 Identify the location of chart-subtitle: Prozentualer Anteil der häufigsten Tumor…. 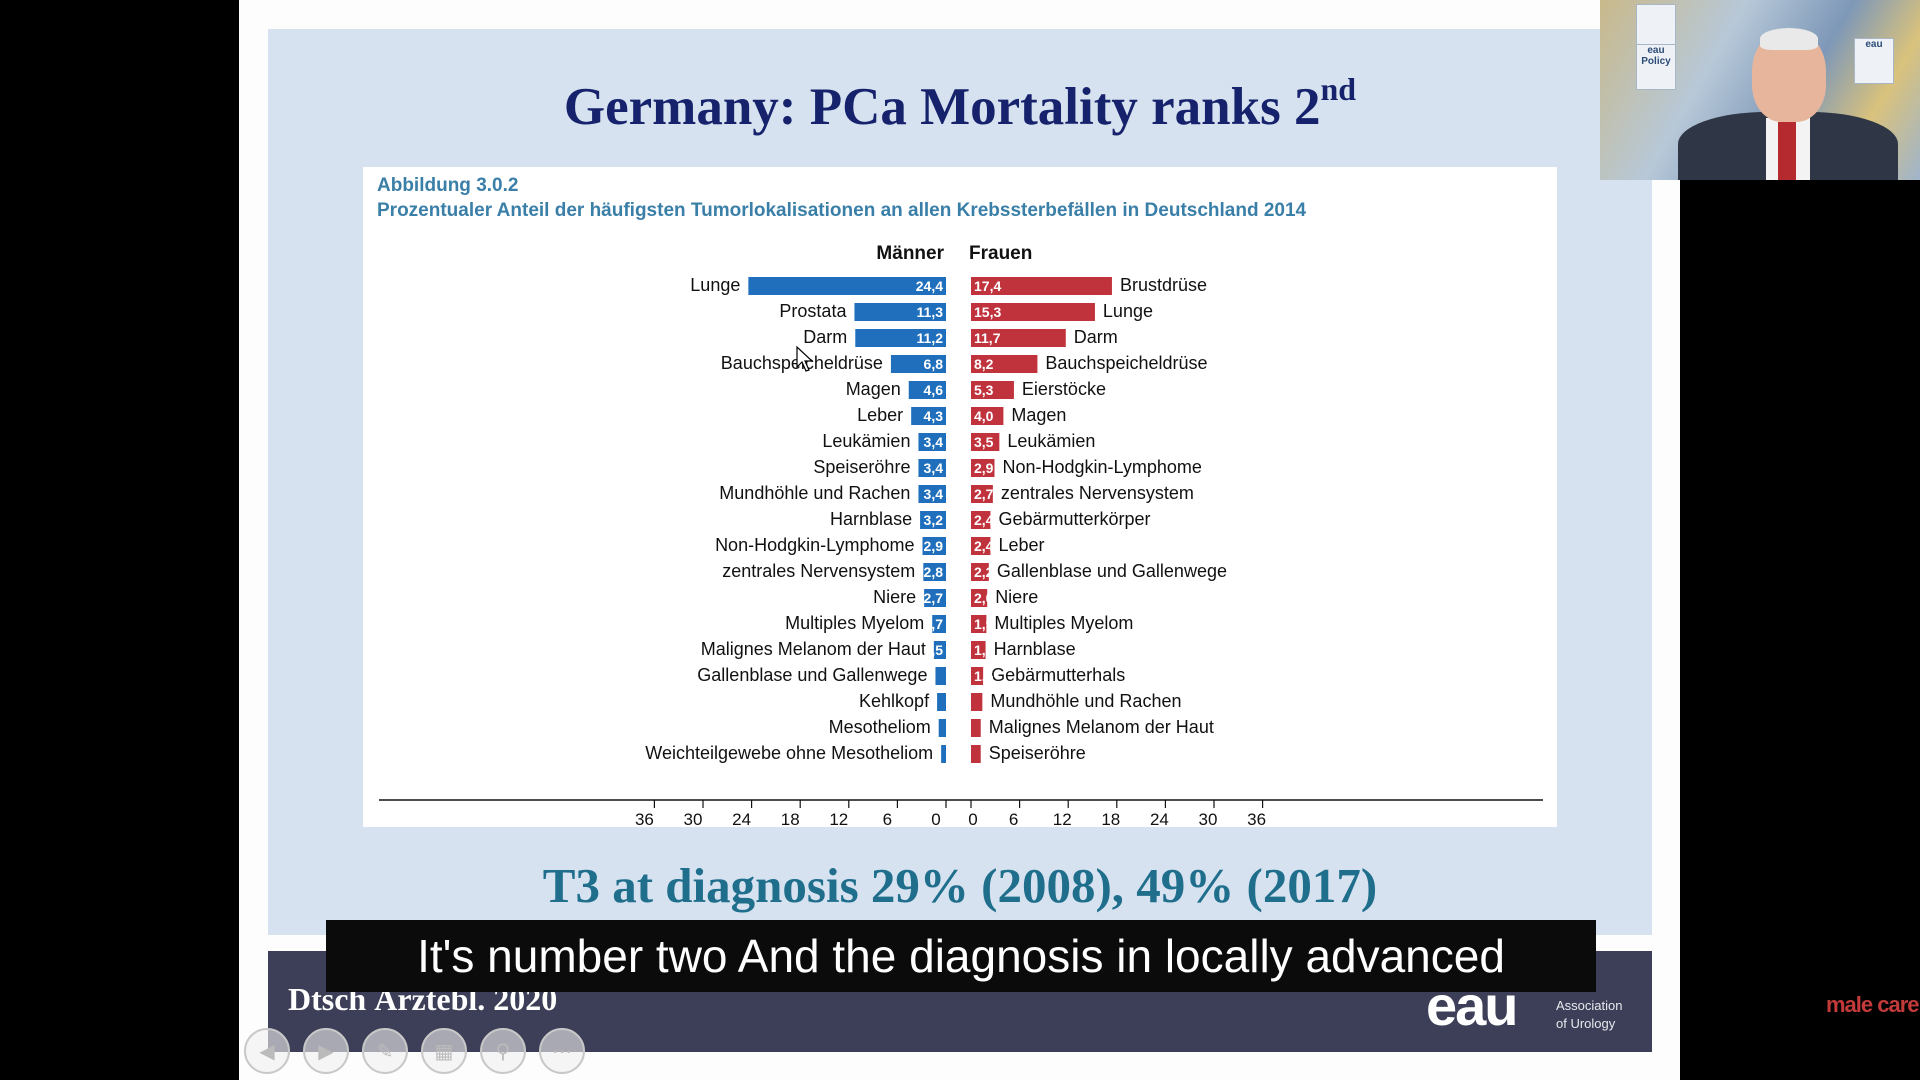
(842, 210).